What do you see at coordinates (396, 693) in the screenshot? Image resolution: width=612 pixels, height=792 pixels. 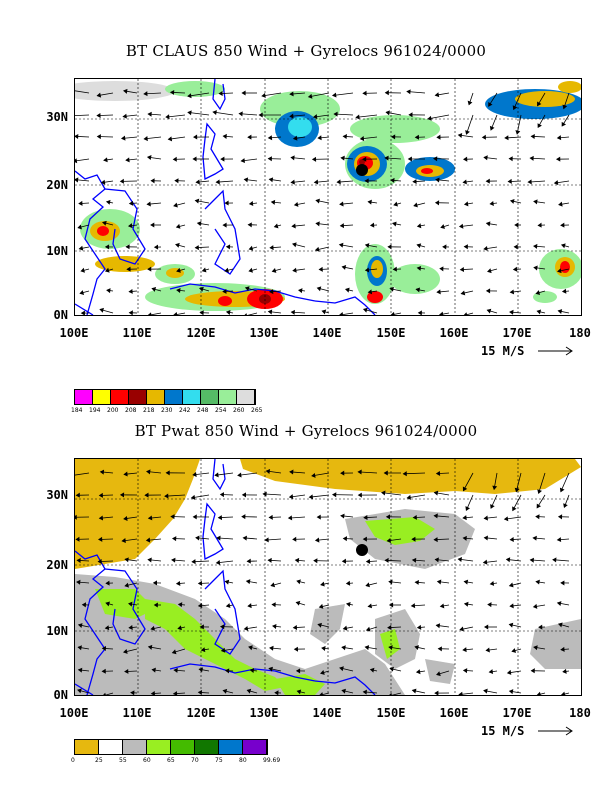 I see `wind-vector` at bounding box center [396, 693].